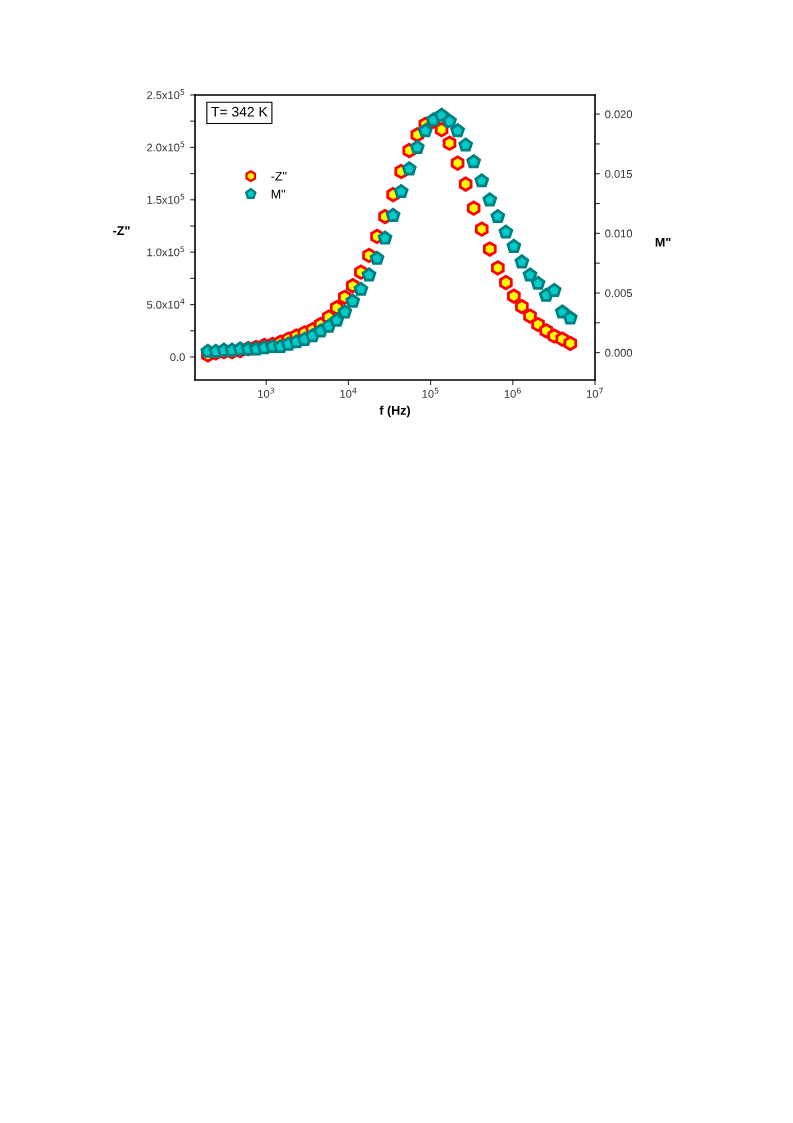 This screenshot has height=1123, width=793. What do you see at coordinates (166, 251) in the screenshot?
I see `y-tick-label: 1.0x10$^{5}$` at bounding box center [166, 251].